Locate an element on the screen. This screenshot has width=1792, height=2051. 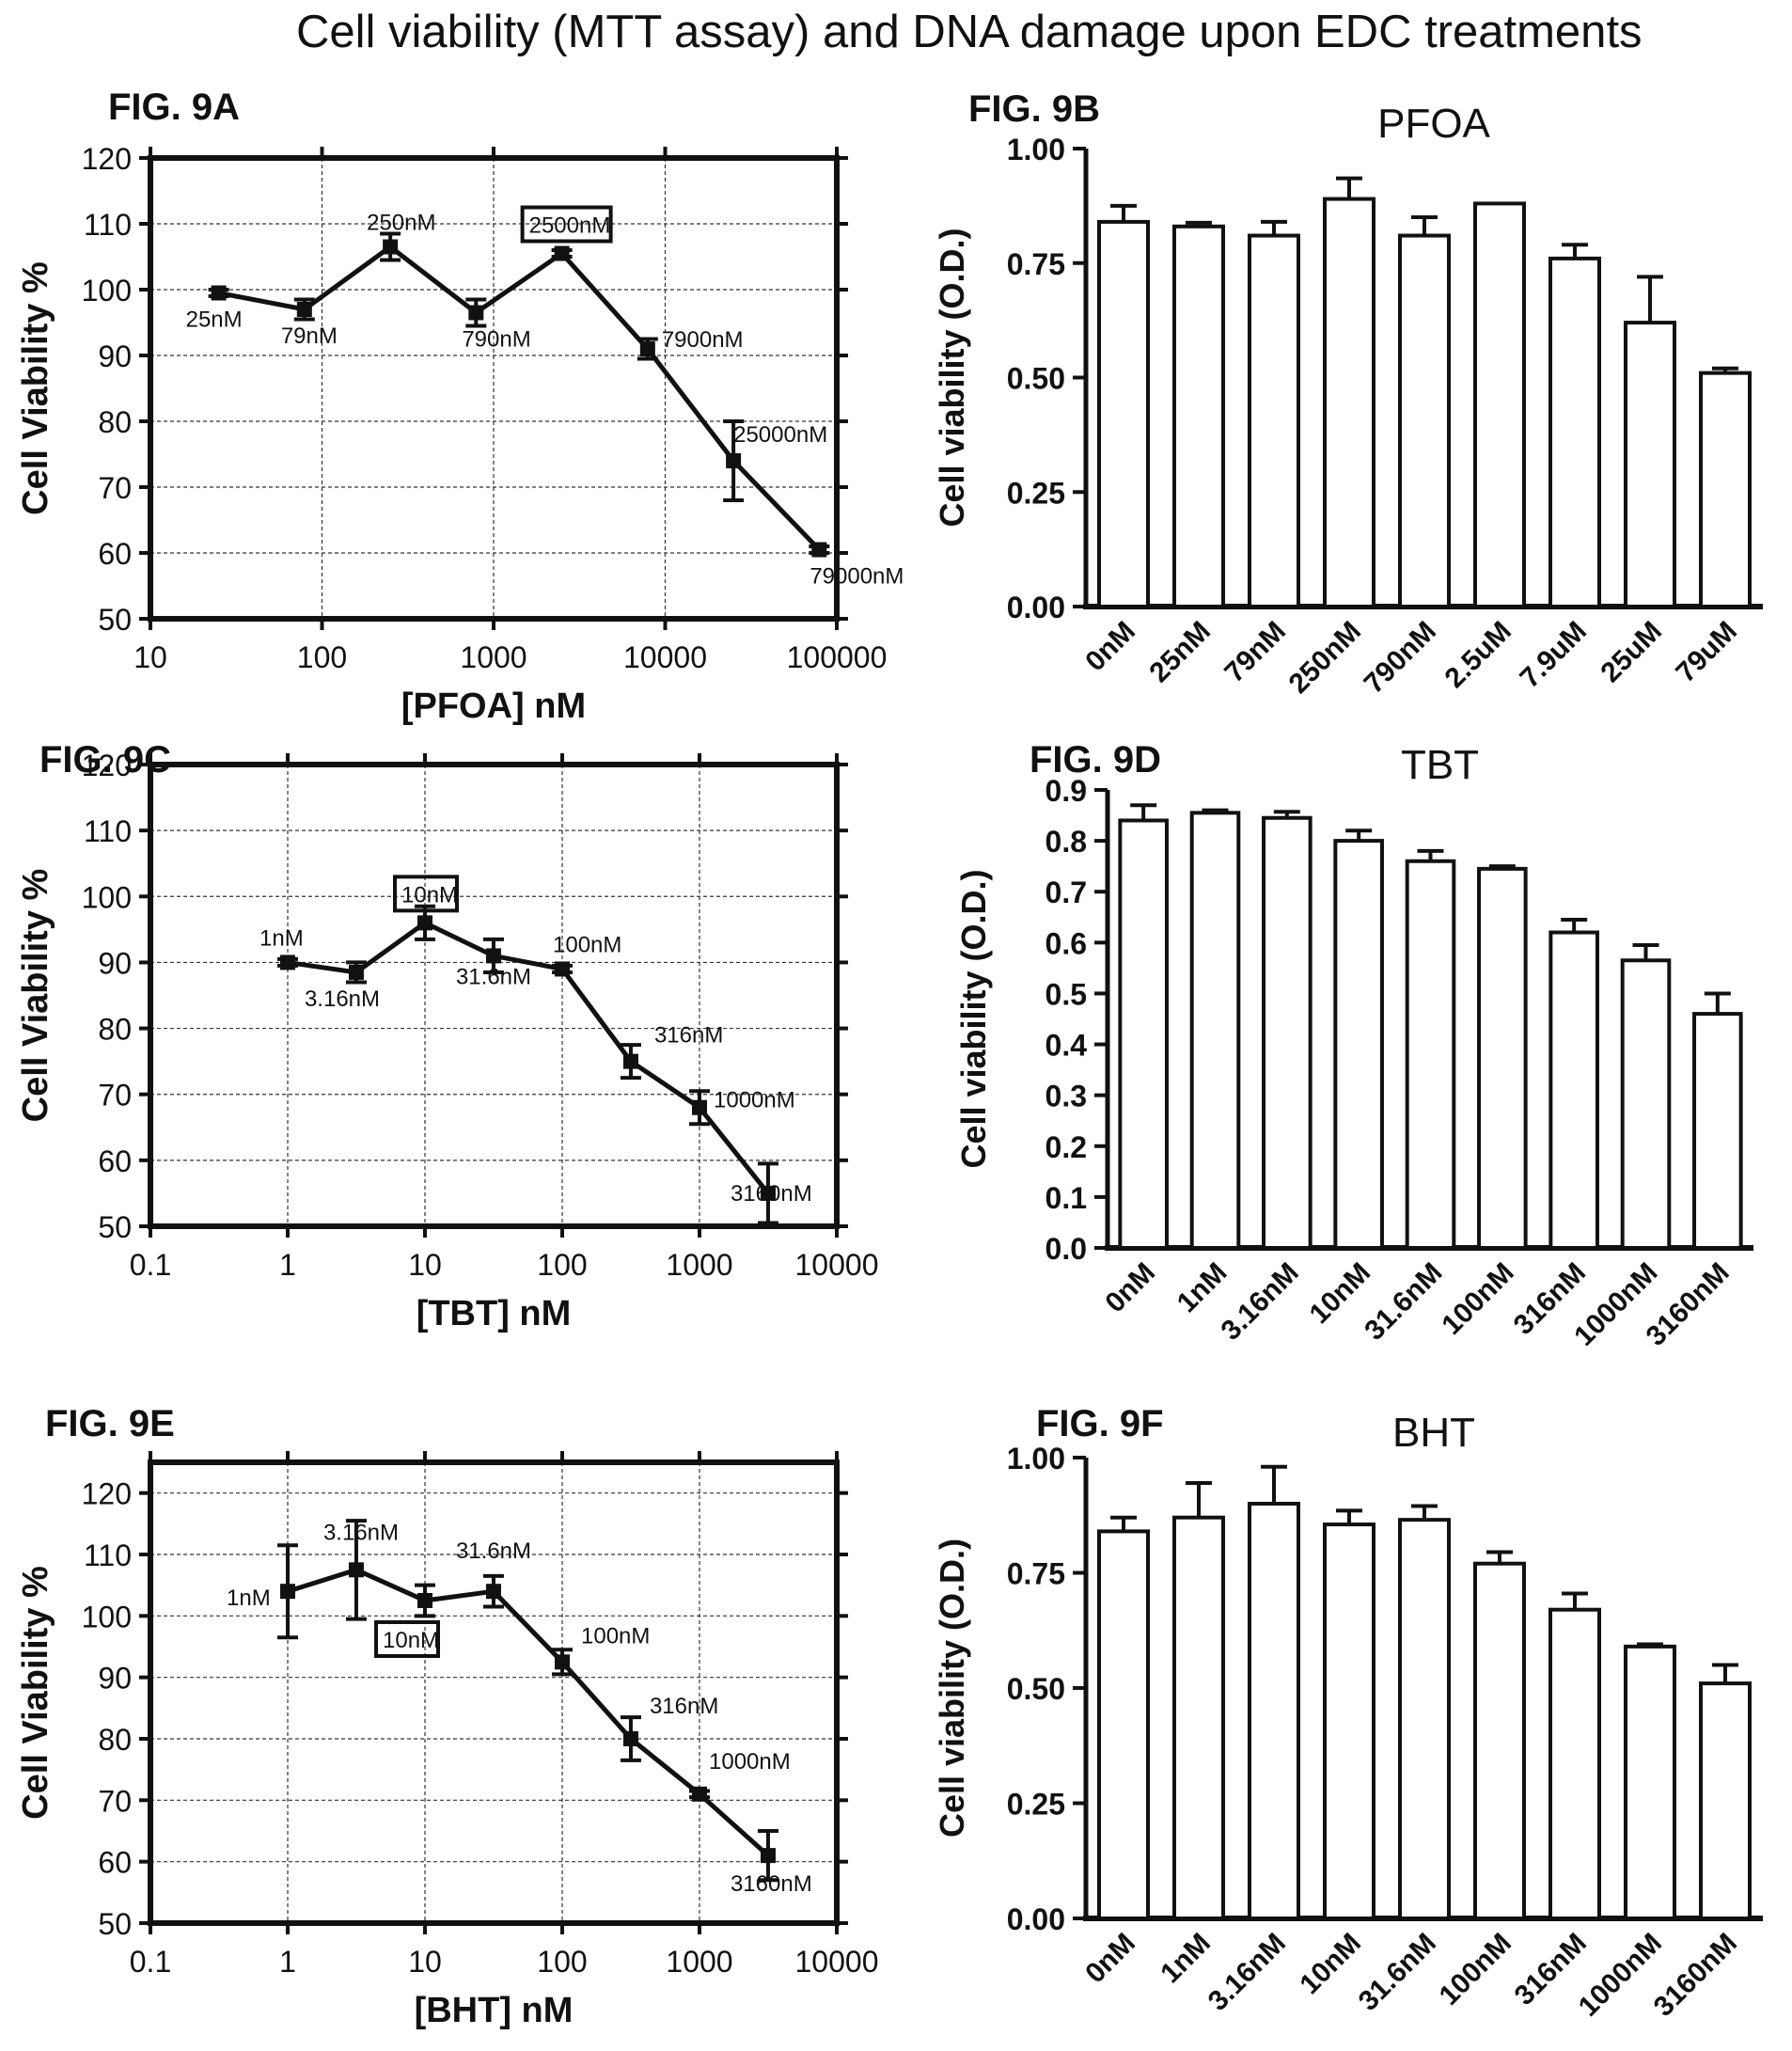
figure-label: FIG. 9A is located at coordinates (174, 107).